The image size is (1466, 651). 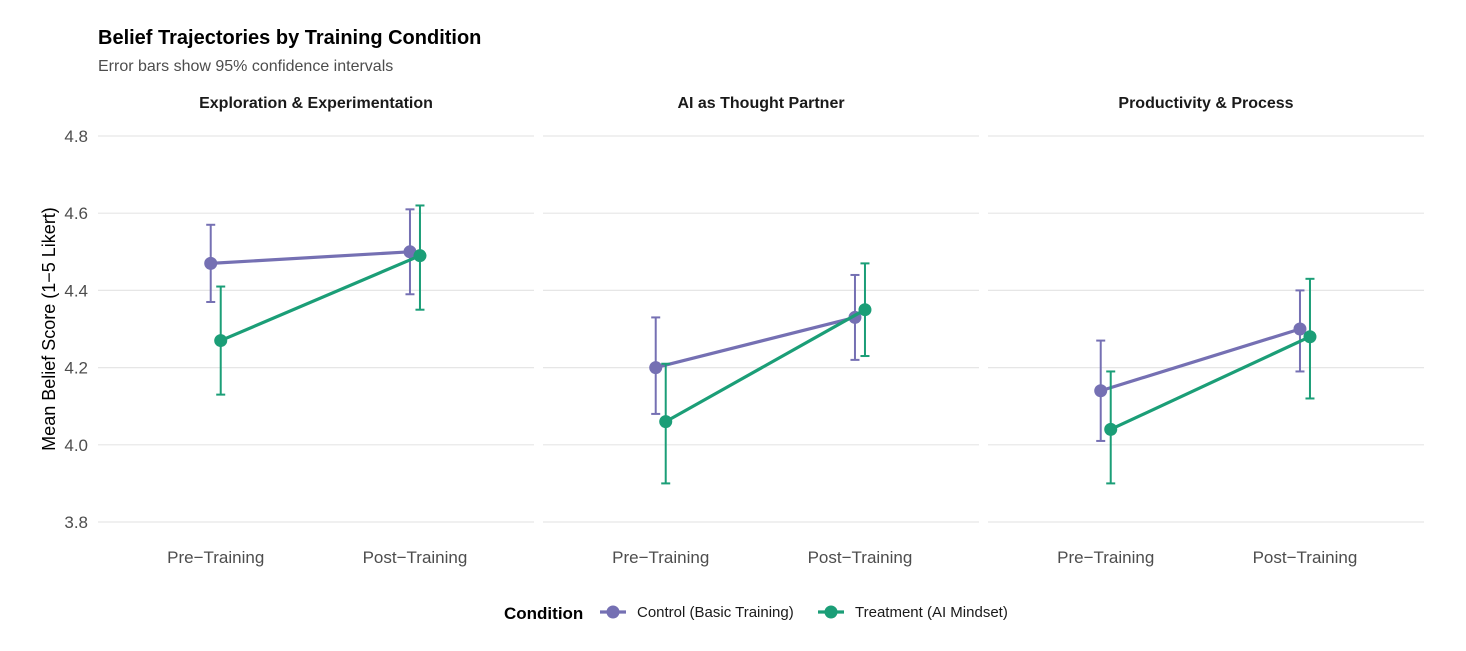 I want to click on legend-title: Condition, so click(x=543, y=613).